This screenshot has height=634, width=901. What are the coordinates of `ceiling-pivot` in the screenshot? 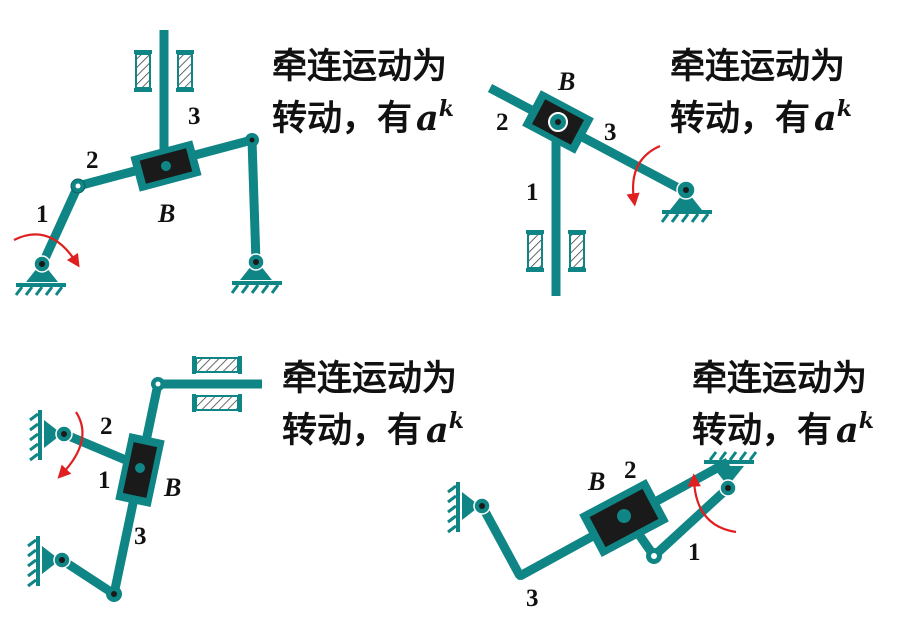 It's located at (731, 474).